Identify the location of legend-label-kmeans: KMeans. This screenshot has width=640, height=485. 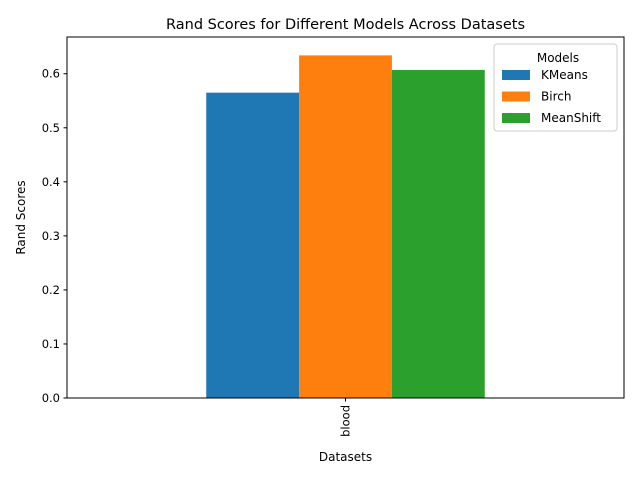
(564, 75).